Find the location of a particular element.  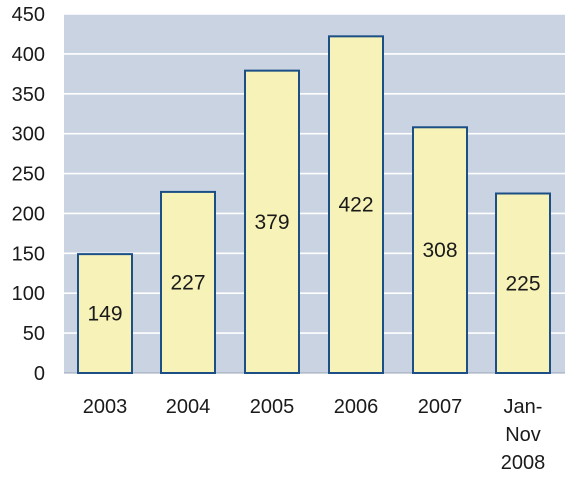

x-category-label: 2006 is located at coordinates (356, 407).